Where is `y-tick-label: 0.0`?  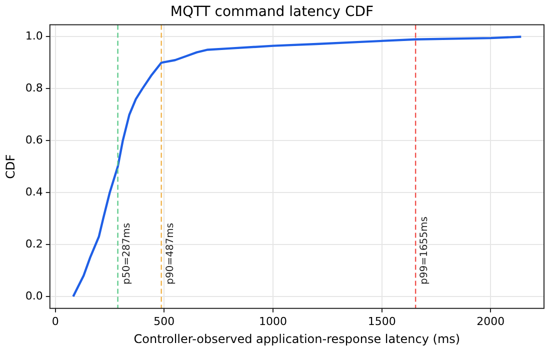
y-tick-label: 0.0 is located at coordinates (34, 295).